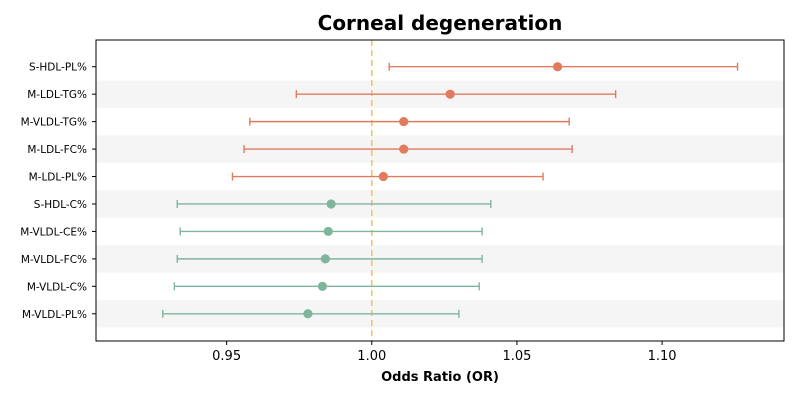  What do you see at coordinates (440, 23) in the screenshot?
I see `chart-title: Corneal degeneration` at bounding box center [440, 23].